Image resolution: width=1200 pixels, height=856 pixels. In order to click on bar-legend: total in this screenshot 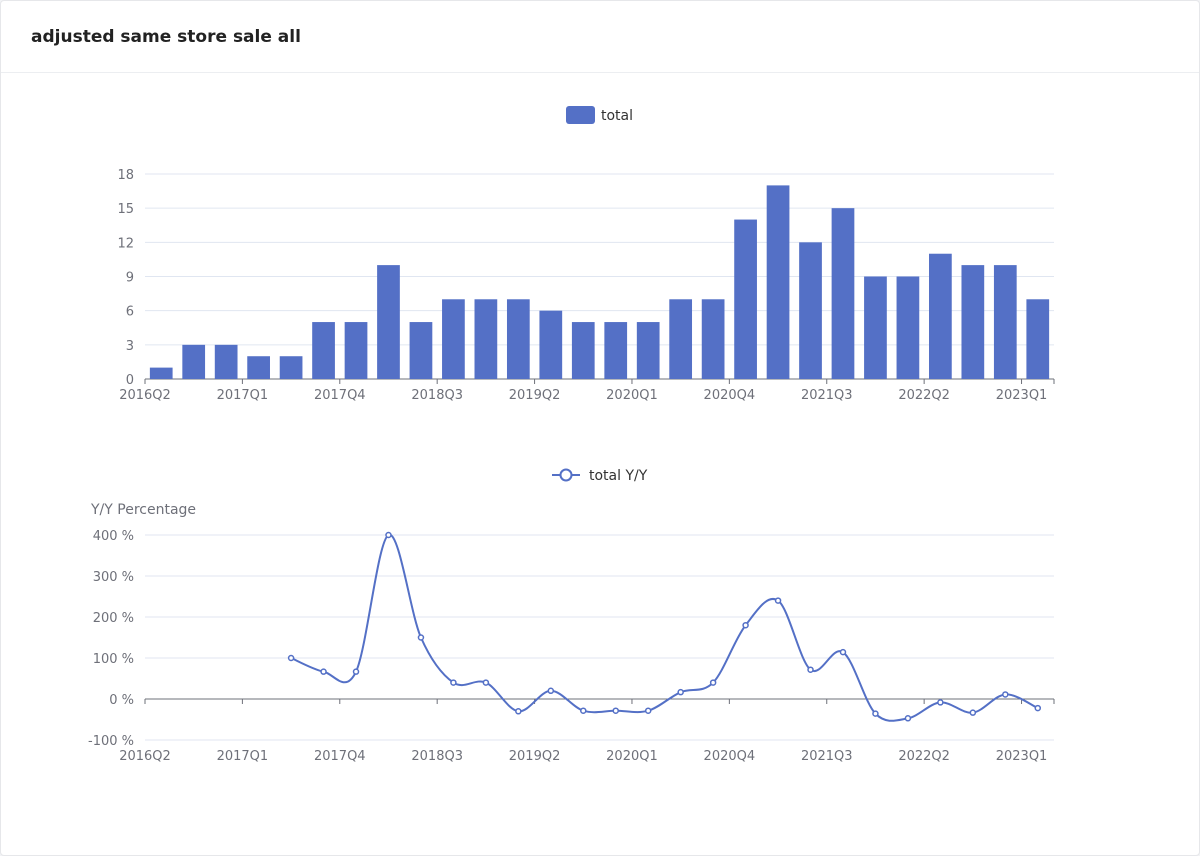, I will do `click(599, 115)`.